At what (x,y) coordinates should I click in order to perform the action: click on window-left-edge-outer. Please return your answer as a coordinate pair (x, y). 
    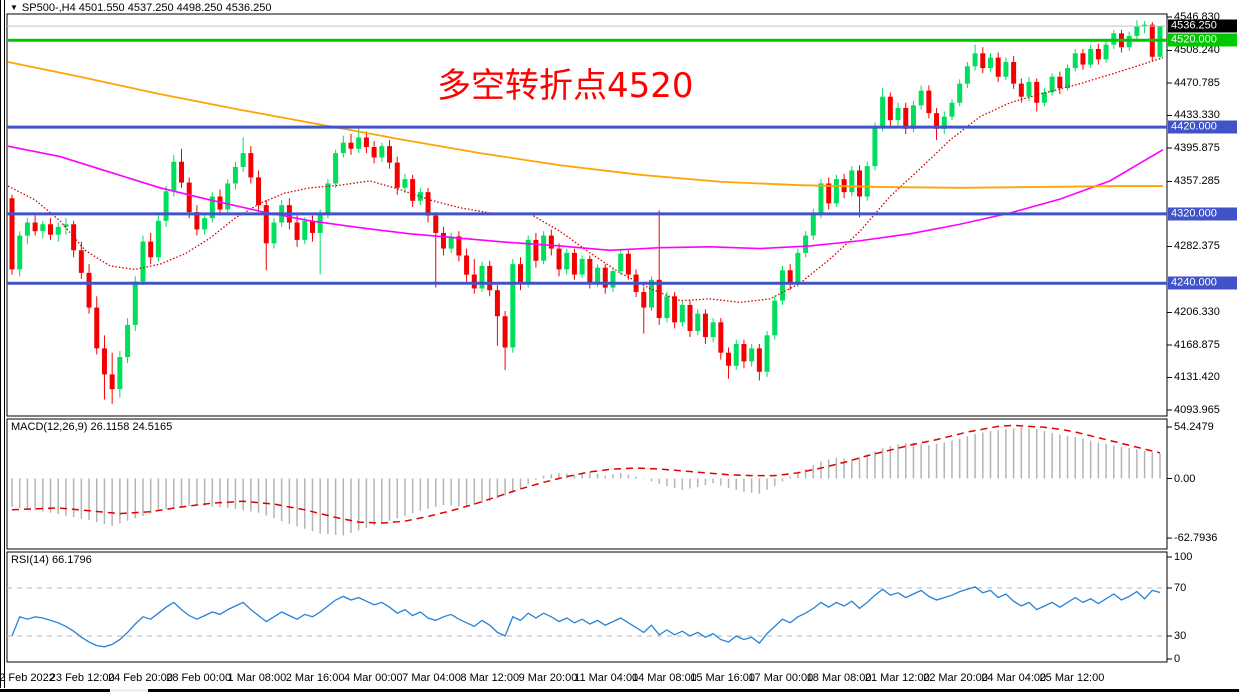
    Looking at the image, I should click on (0, 344).